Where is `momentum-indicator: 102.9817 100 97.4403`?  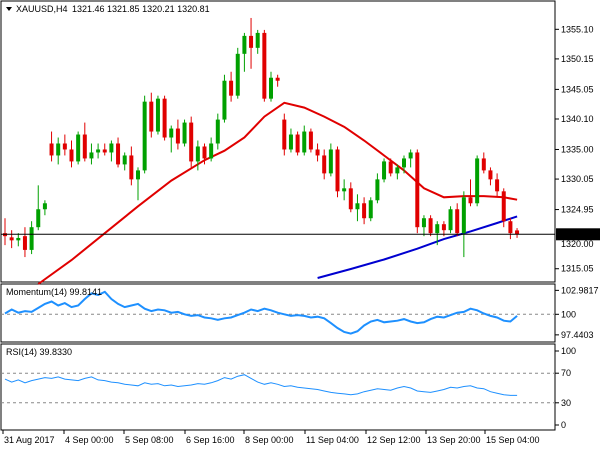 momentum-indicator: 102.9817 100 97.4403 is located at coordinates (300, 312).